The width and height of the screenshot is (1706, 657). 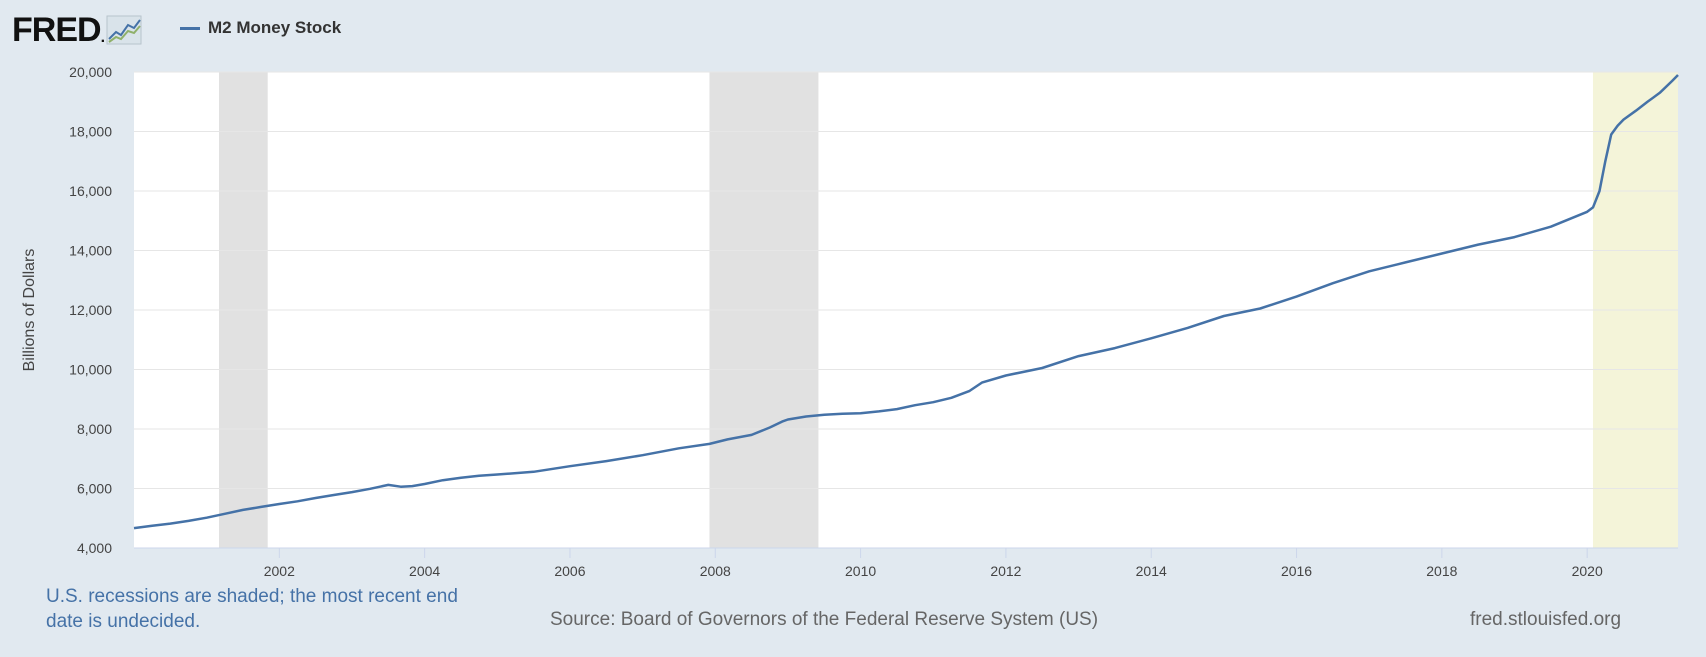 What do you see at coordinates (90, 251) in the screenshot?
I see `y-tick-label: 14,000` at bounding box center [90, 251].